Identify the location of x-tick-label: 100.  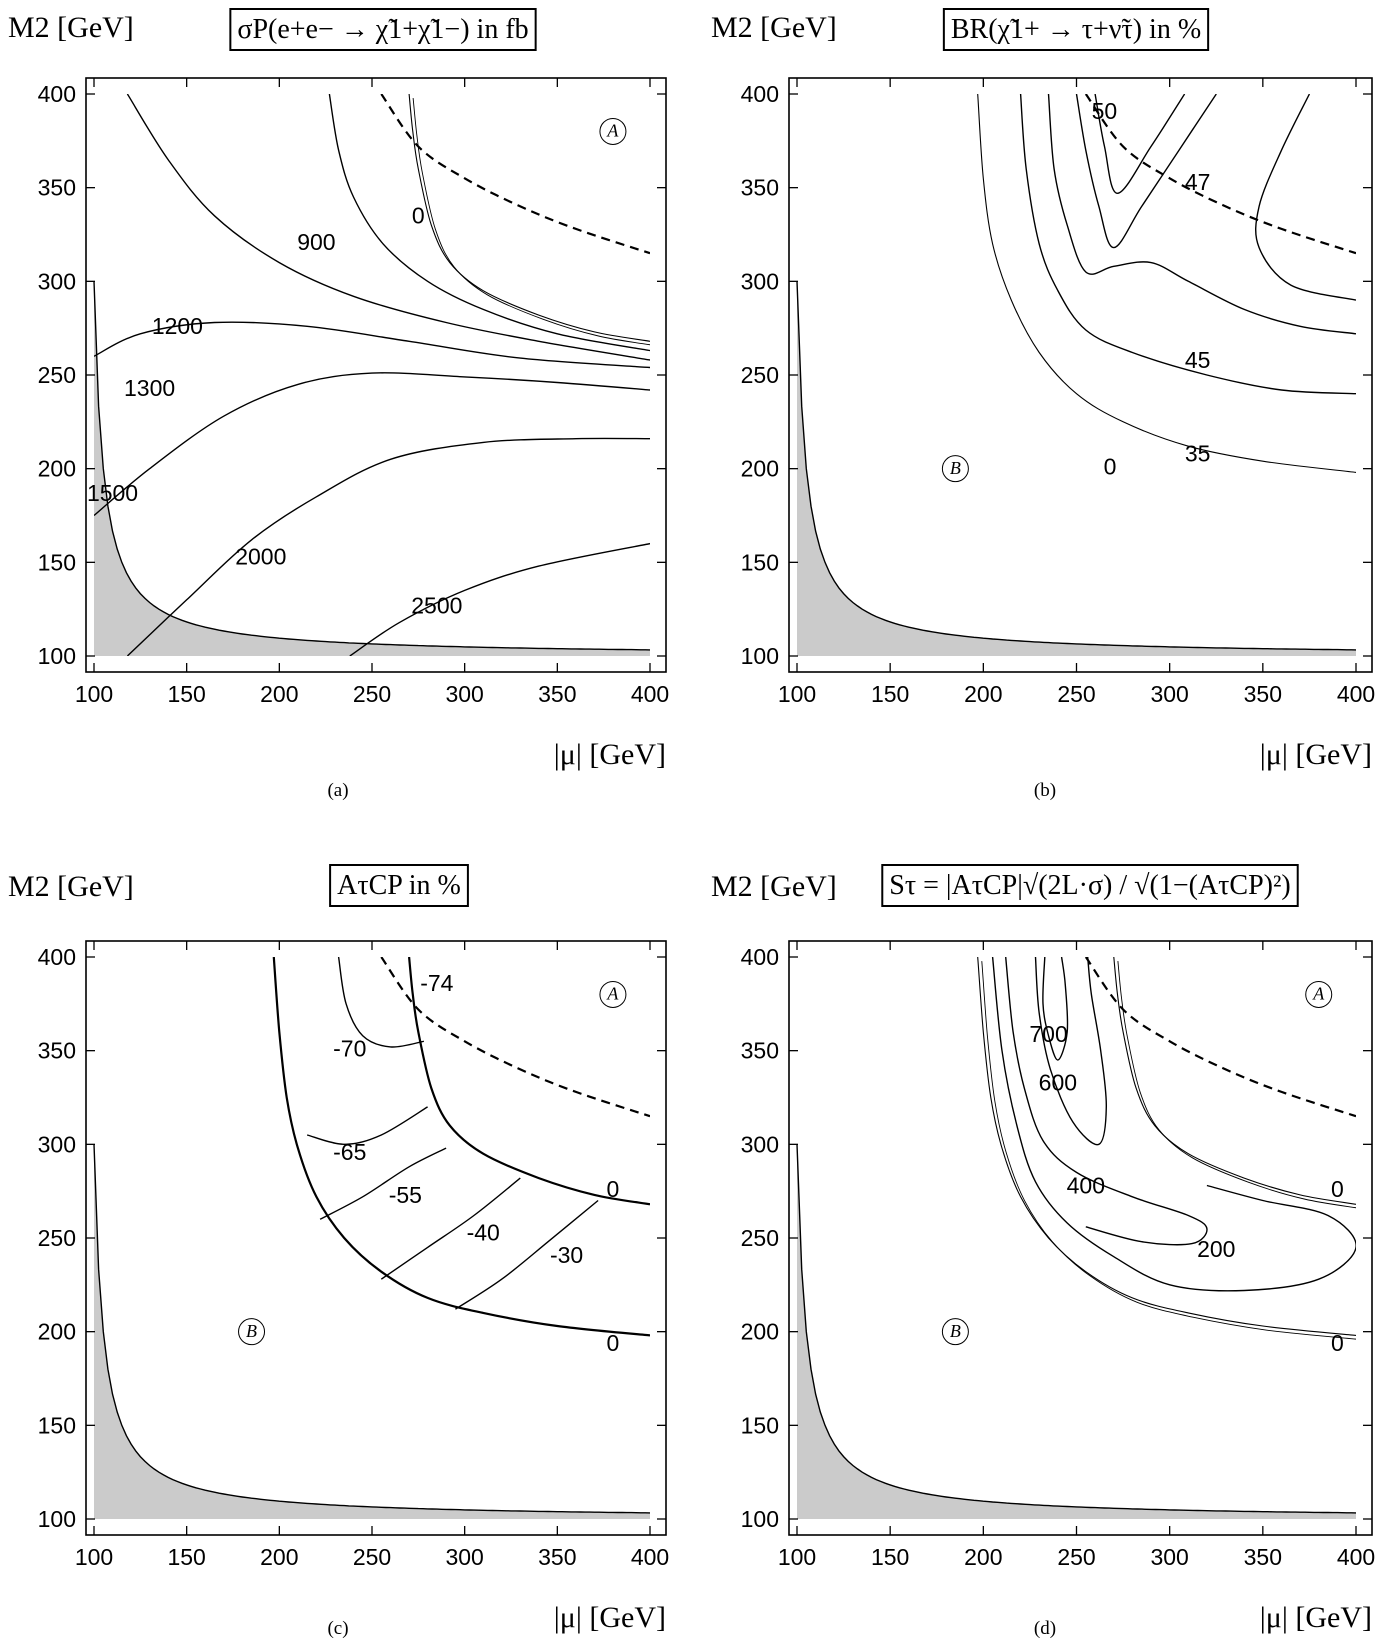
(94, 694).